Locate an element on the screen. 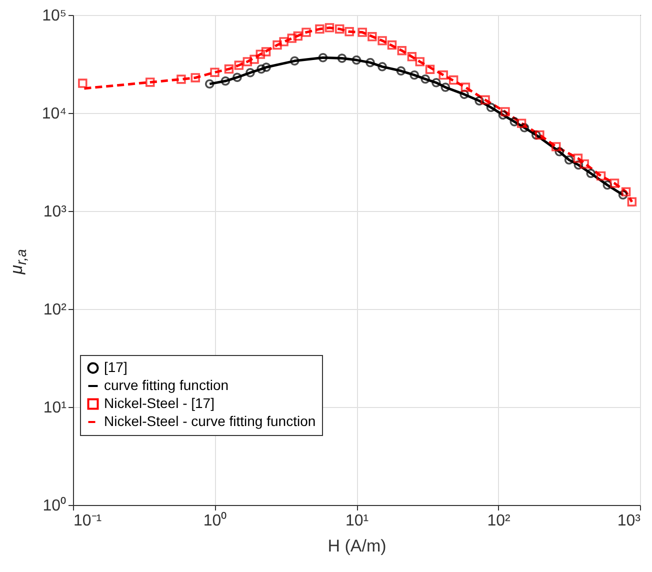  y-tick-label: 10² is located at coordinates (55, 310).